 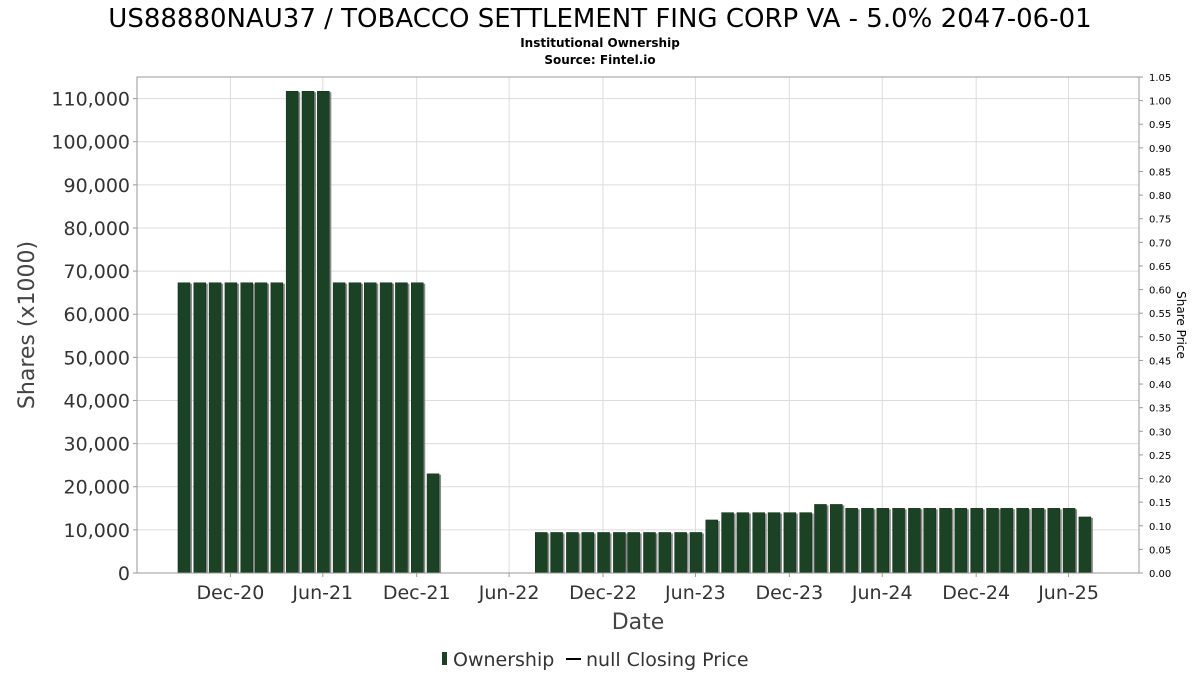 What do you see at coordinates (444, 658) in the screenshot?
I see `legend-ownership-swatch` at bounding box center [444, 658].